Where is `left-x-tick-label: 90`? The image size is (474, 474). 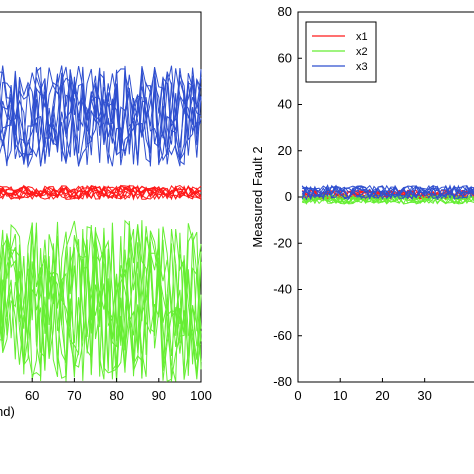 left-x-tick-label: 90 is located at coordinates (159, 395).